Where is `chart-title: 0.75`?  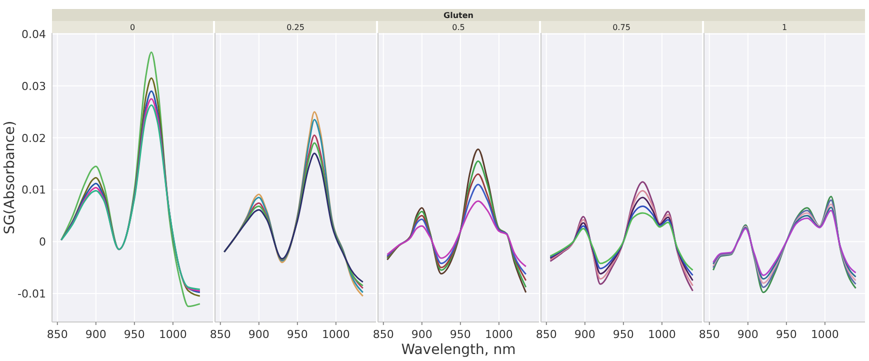 chart-title: 0.75 is located at coordinates (621, 27).